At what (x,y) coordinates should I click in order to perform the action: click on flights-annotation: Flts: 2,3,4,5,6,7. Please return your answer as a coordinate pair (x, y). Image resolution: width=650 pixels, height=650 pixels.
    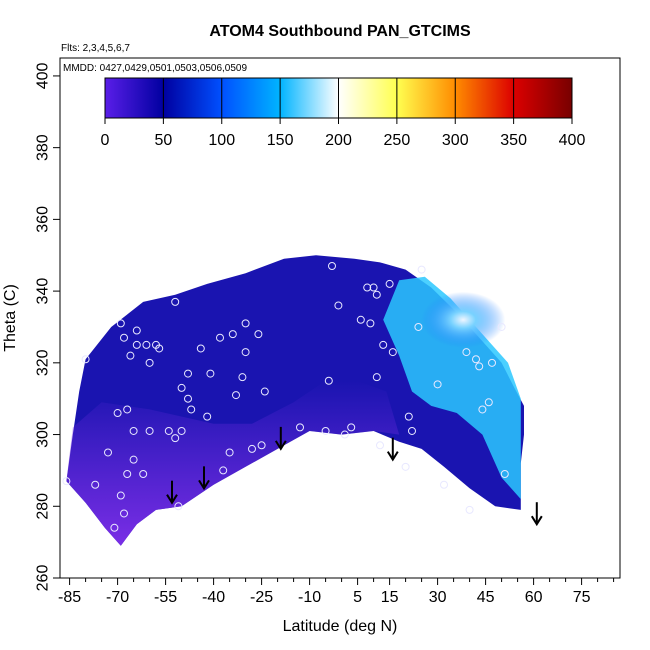
    Looking at the image, I should click on (95, 48).